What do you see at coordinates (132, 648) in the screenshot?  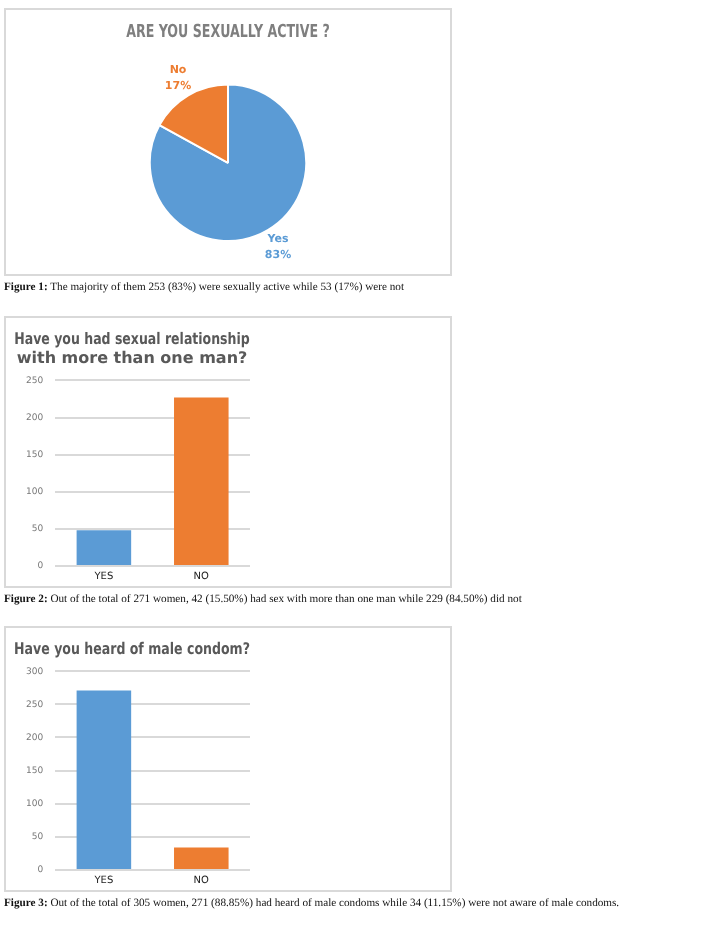 I see `chart-title: Have you heard of male condom?` at bounding box center [132, 648].